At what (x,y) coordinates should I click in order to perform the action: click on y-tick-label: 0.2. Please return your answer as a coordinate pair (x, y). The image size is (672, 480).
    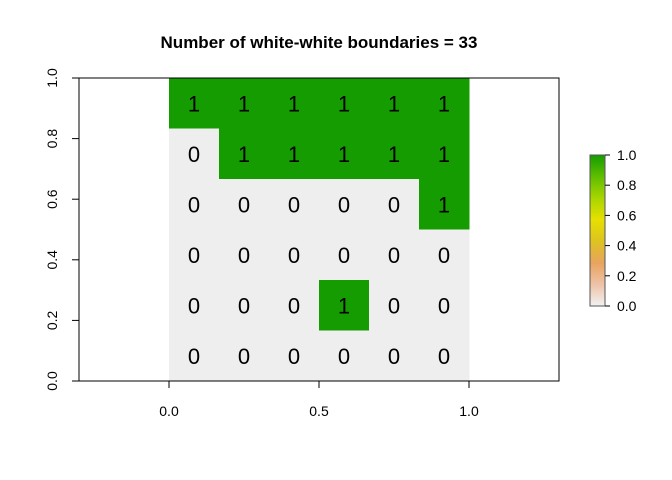
    Looking at the image, I should click on (52, 320).